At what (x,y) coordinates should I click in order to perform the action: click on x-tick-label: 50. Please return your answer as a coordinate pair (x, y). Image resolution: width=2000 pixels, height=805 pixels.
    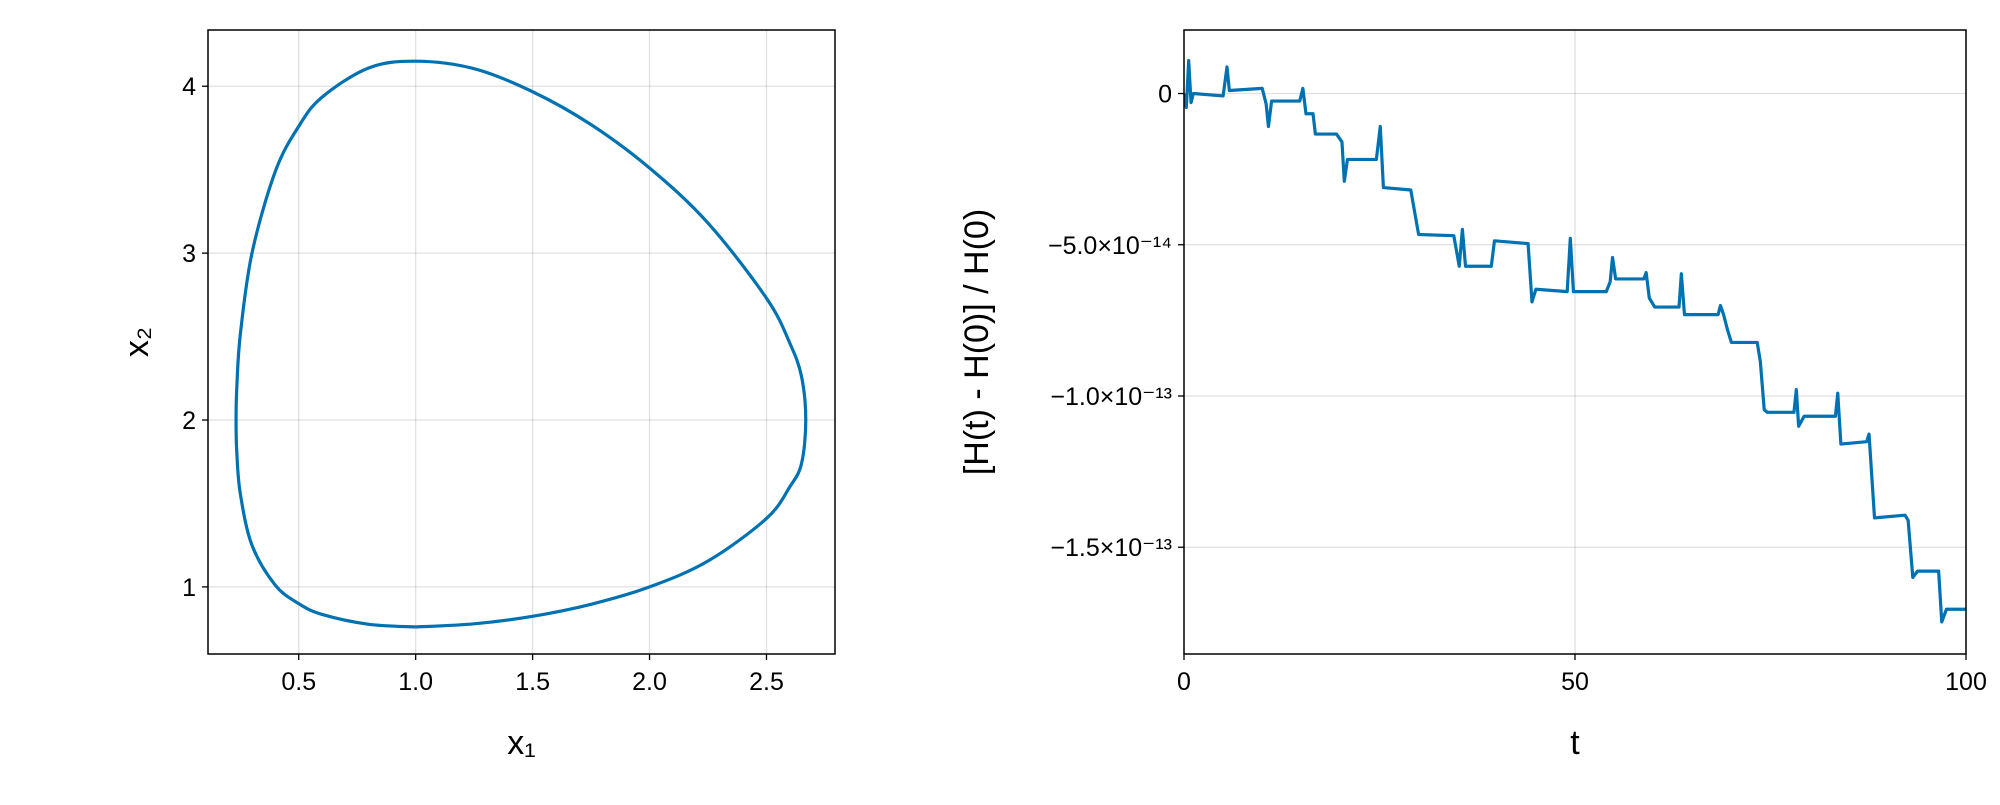
    Looking at the image, I should click on (1575, 682).